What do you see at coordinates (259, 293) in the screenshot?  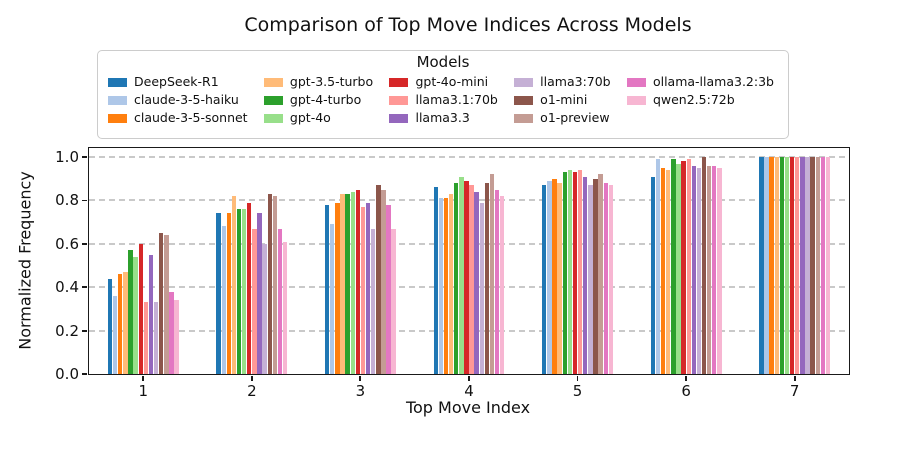 I see `bar-llama3.3-x2` at bounding box center [259, 293].